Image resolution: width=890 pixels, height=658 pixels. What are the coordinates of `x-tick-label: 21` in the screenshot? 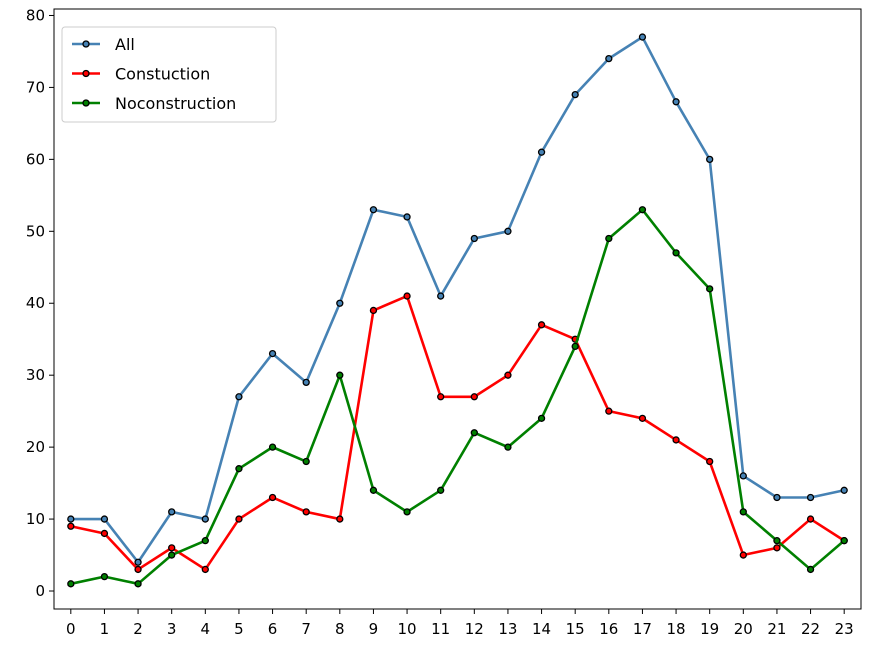 It's located at (776, 629).